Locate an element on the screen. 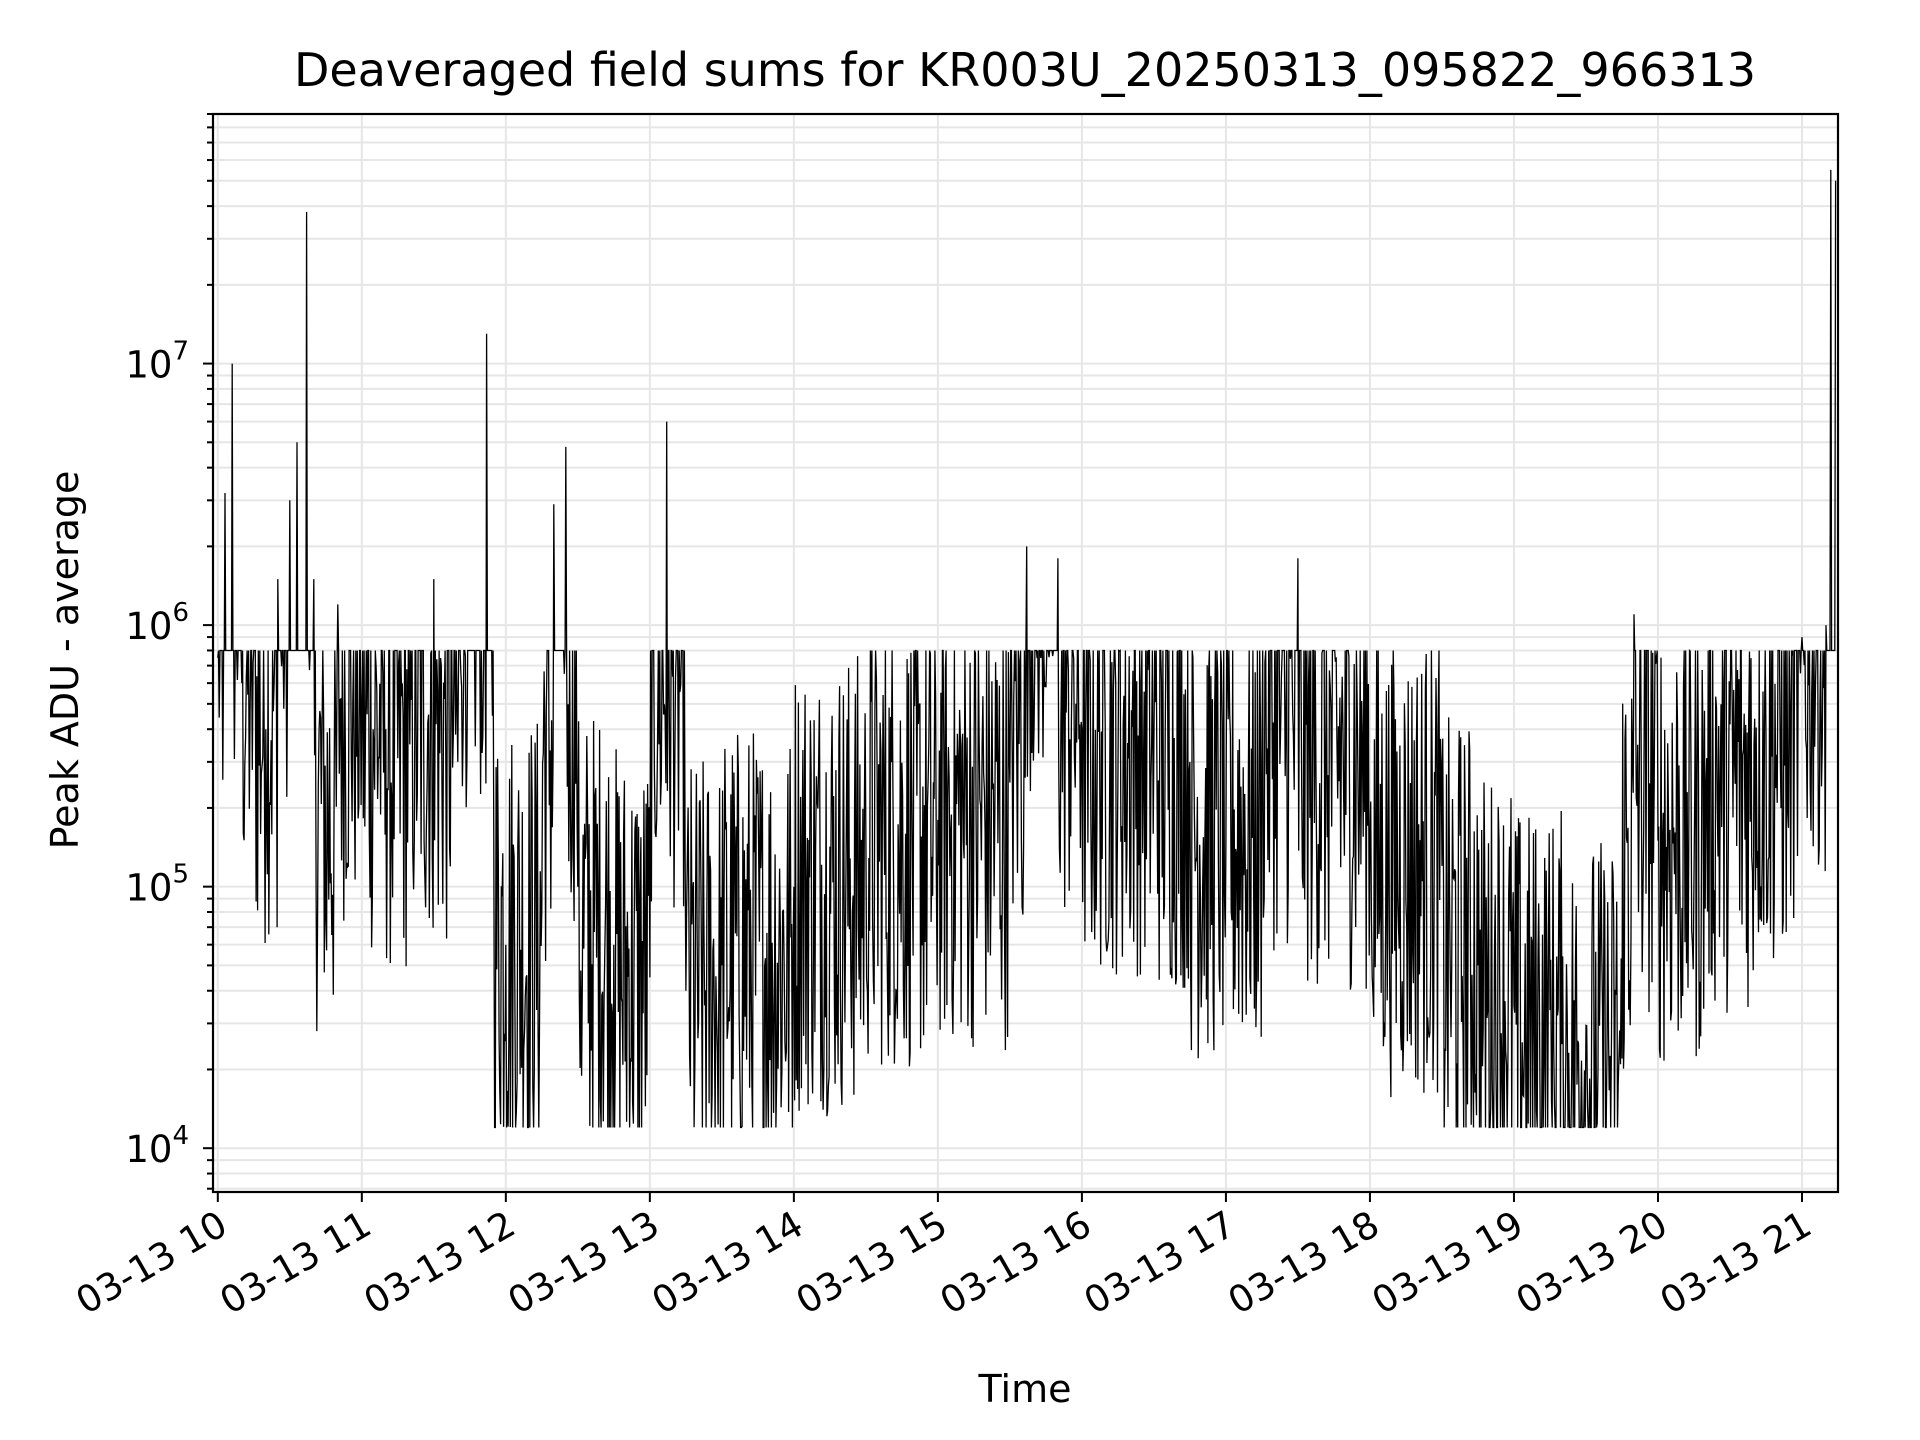 This screenshot has width=1920, height=1440. x-tick-label: 03-13 20 is located at coordinates (1592, 1263).